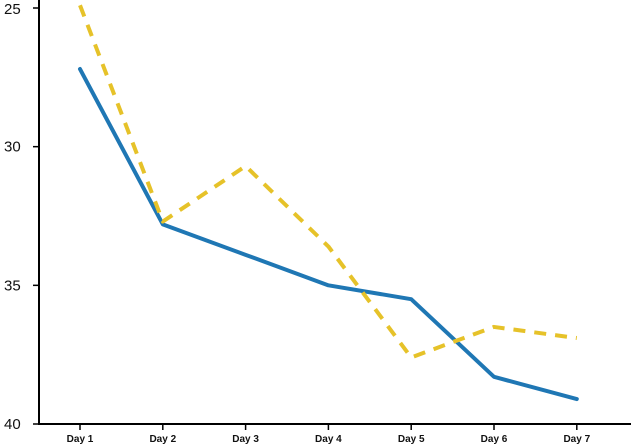 The width and height of the screenshot is (631, 445). I want to click on y-tick-label: 25, so click(12, 9).